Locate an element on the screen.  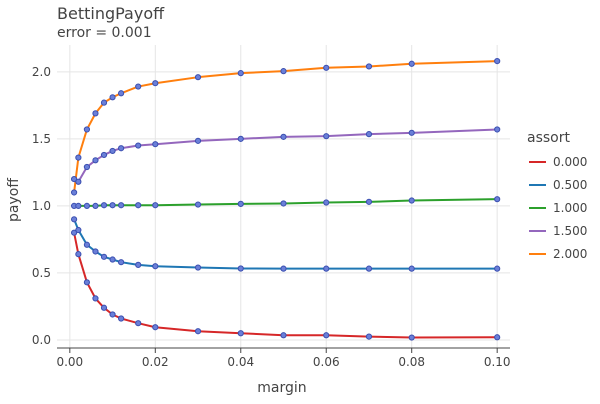
legend-label-1.000: 1.000 is located at coordinates (570, 208).